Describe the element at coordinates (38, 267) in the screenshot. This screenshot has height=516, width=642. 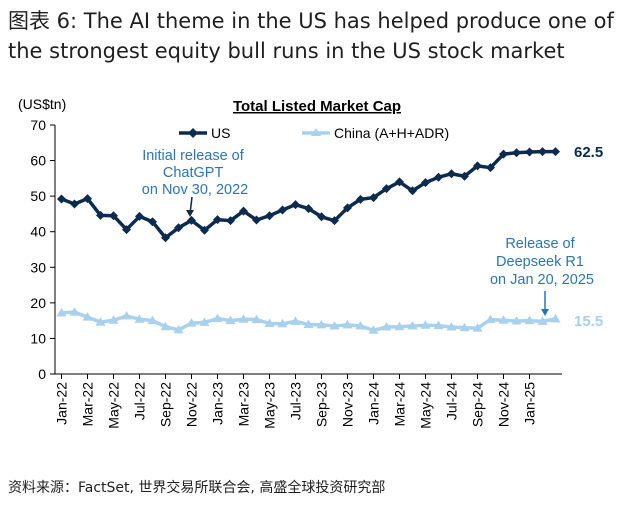
I see `y-tick-label: 30` at that location.